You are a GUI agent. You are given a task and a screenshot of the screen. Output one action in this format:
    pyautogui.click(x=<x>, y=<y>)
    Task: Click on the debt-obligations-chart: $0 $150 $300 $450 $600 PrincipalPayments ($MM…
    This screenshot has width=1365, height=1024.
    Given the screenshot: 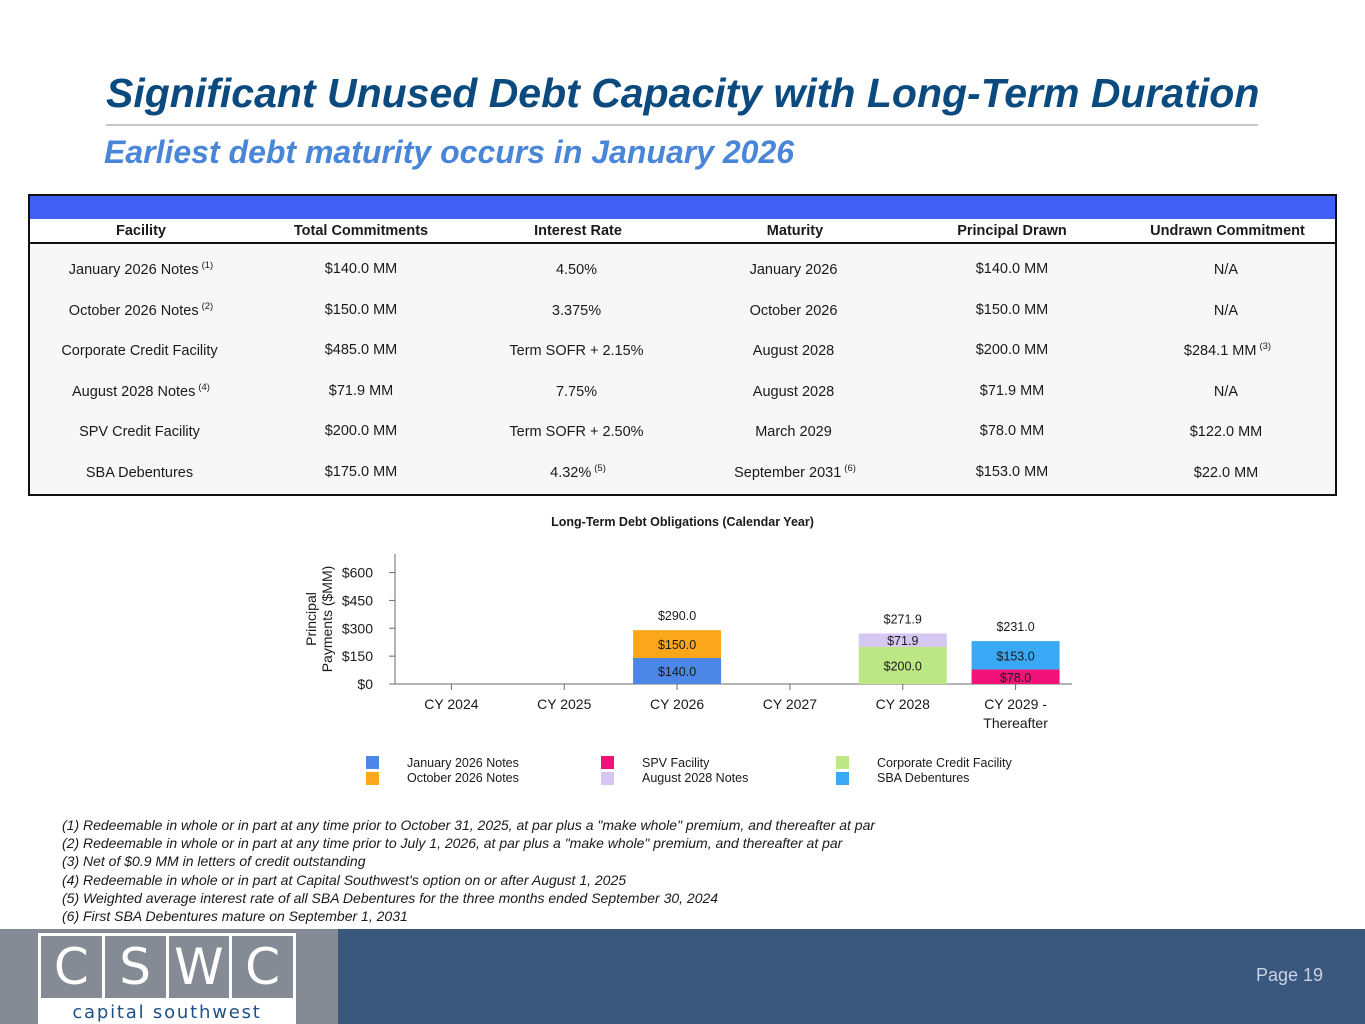 What is the action you would take?
    pyautogui.click(x=687, y=642)
    